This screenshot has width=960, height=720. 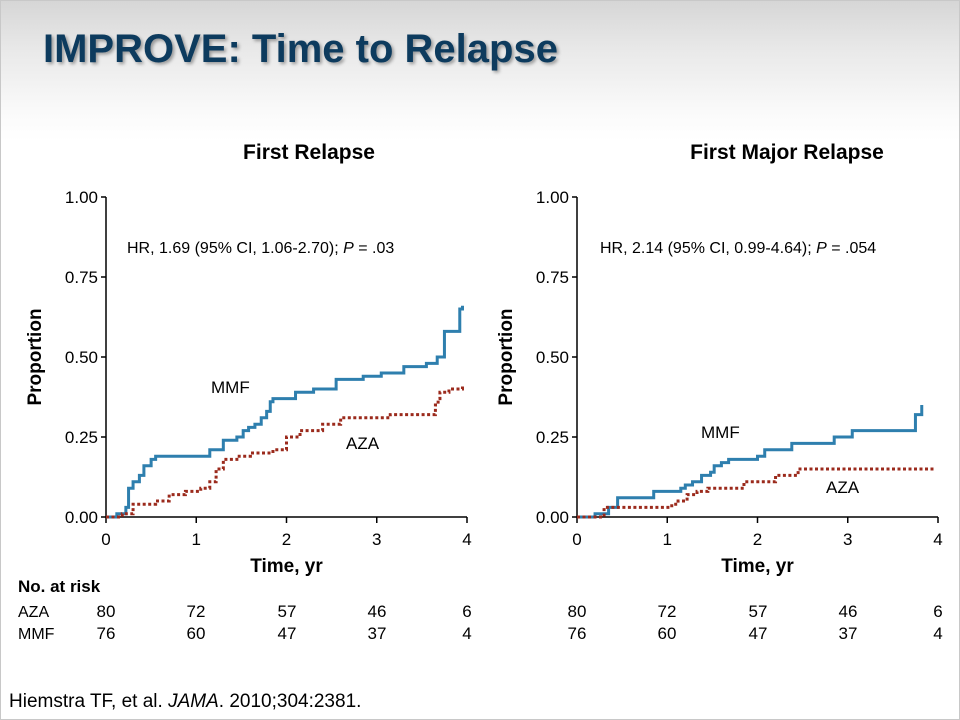 What do you see at coordinates (309, 152) in the screenshot?
I see `chart1-title: First Relapse` at bounding box center [309, 152].